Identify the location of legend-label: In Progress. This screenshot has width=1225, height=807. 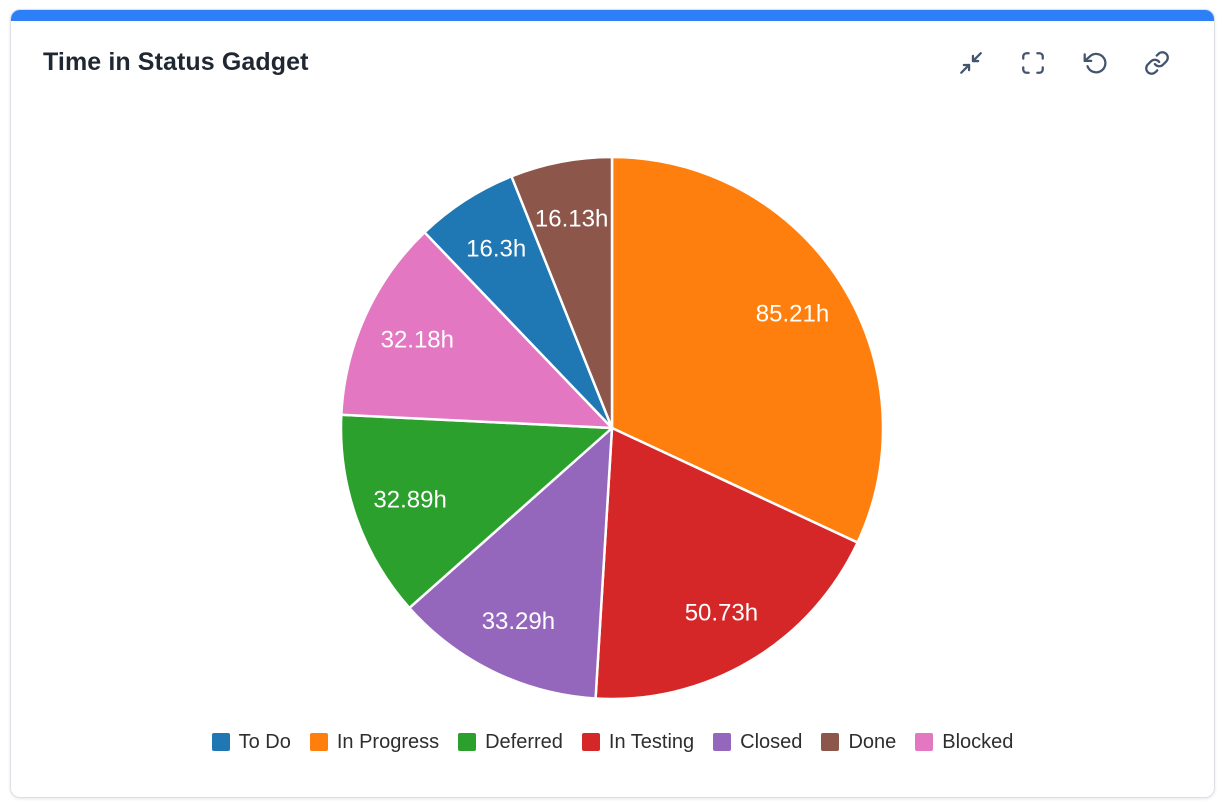
(388, 742).